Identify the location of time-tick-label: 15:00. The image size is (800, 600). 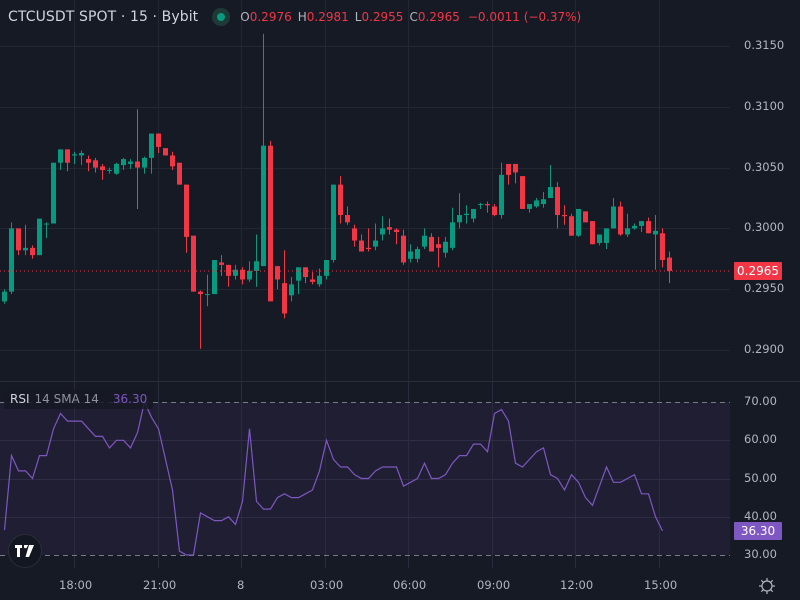
(661, 585).